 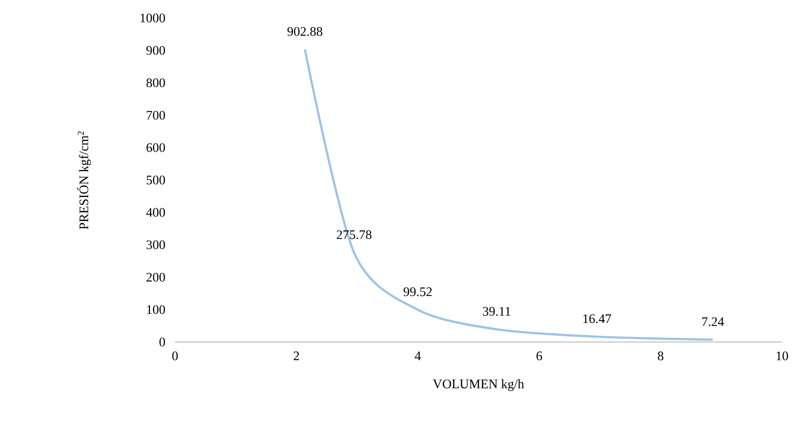 What do you see at coordinates (155, 50) in the screenshot?
I see `y-tick-label: 900` at bounding box center [155, 50].